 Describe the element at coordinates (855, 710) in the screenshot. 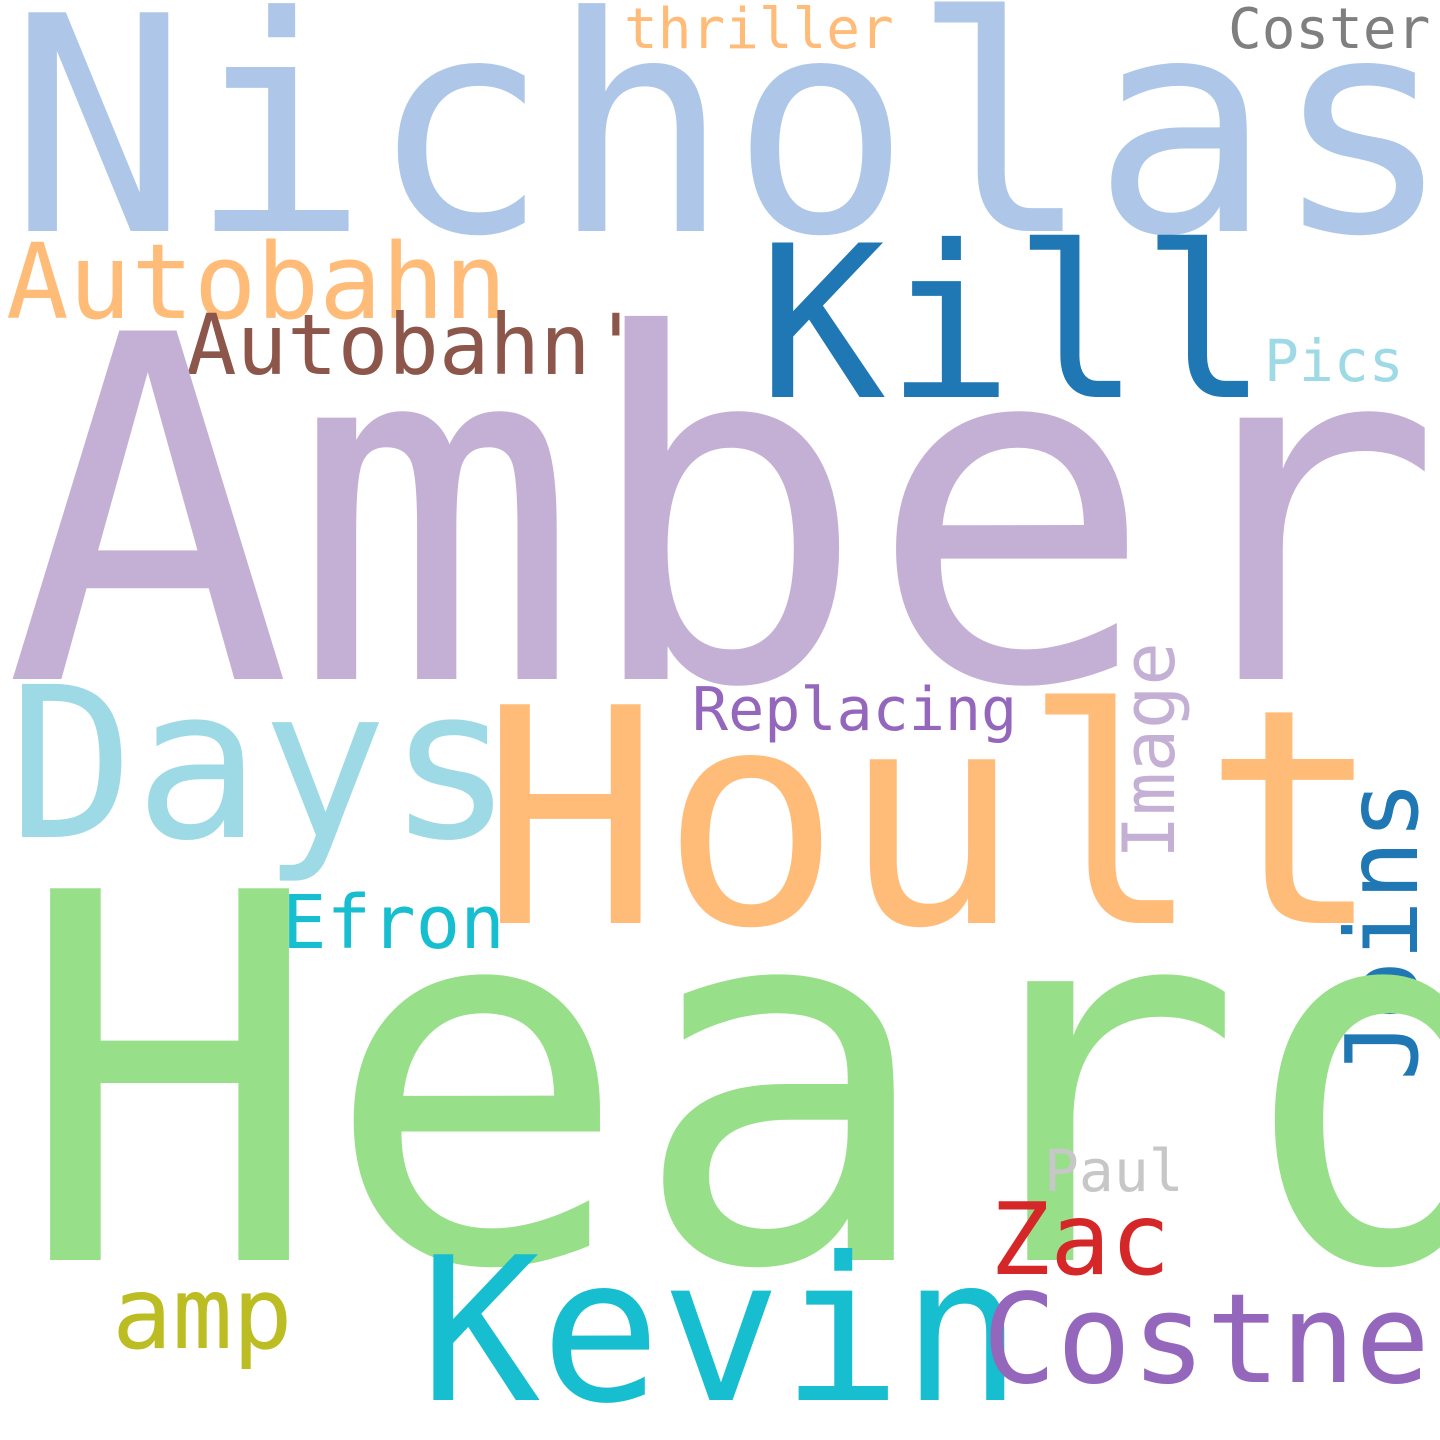

I see `word-replacing: Replacing` at that location.